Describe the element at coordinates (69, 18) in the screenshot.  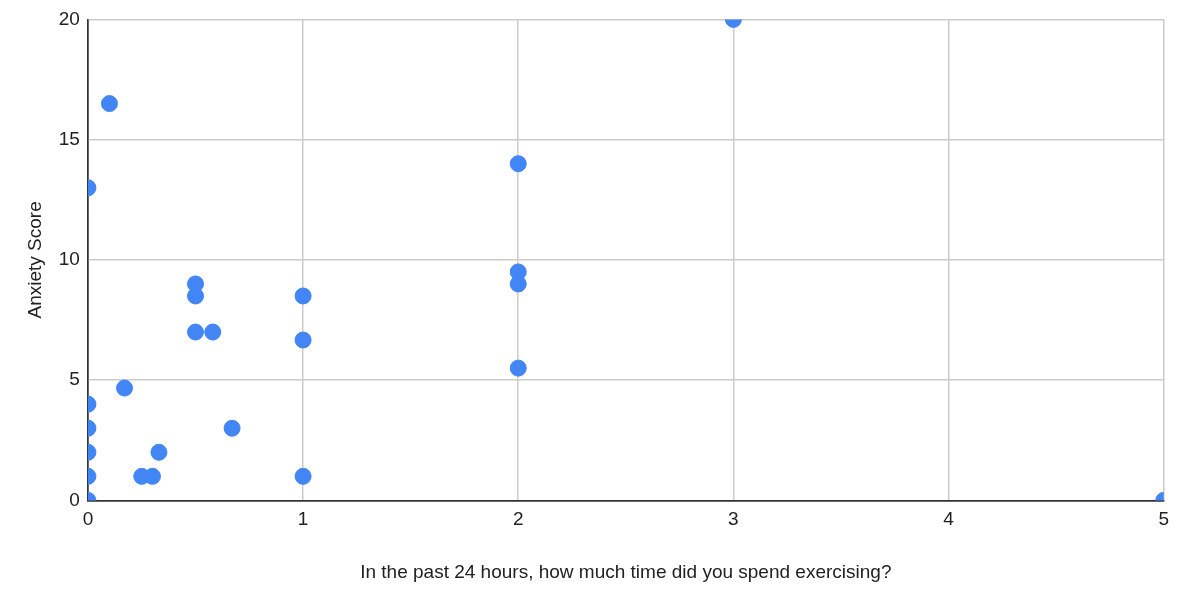
I see `y-tick-label: 20` at that location.